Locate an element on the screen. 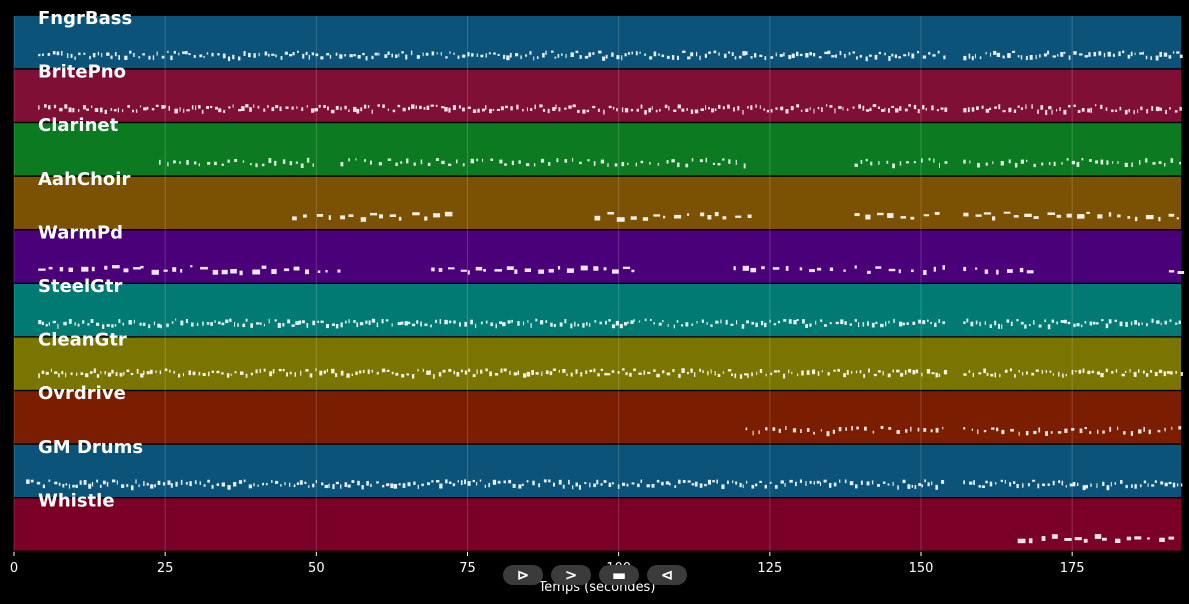 The width and height of the screenshot is (1189, 604). track-notes is located at coordinates (963, 431).